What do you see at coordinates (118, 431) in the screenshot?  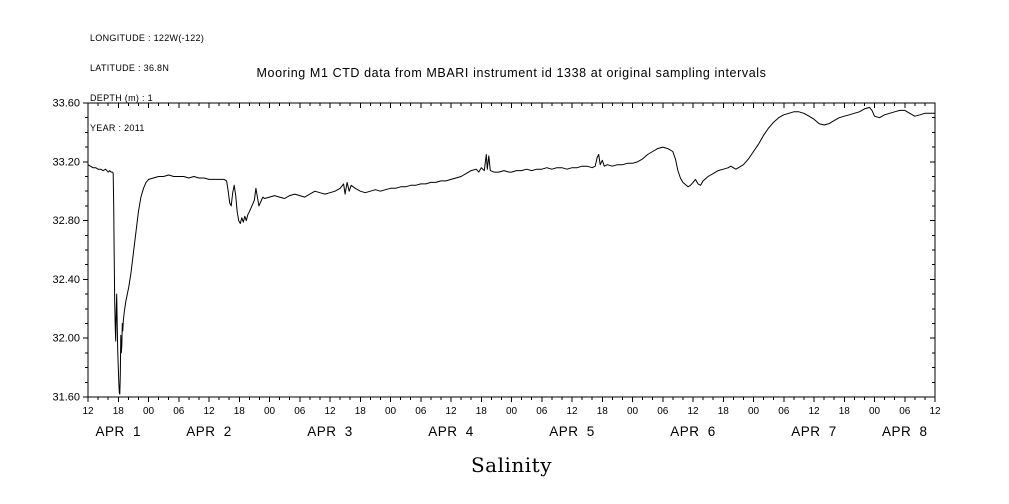 I see `x-date-label: APR 1` at bounding box center [118, 431].